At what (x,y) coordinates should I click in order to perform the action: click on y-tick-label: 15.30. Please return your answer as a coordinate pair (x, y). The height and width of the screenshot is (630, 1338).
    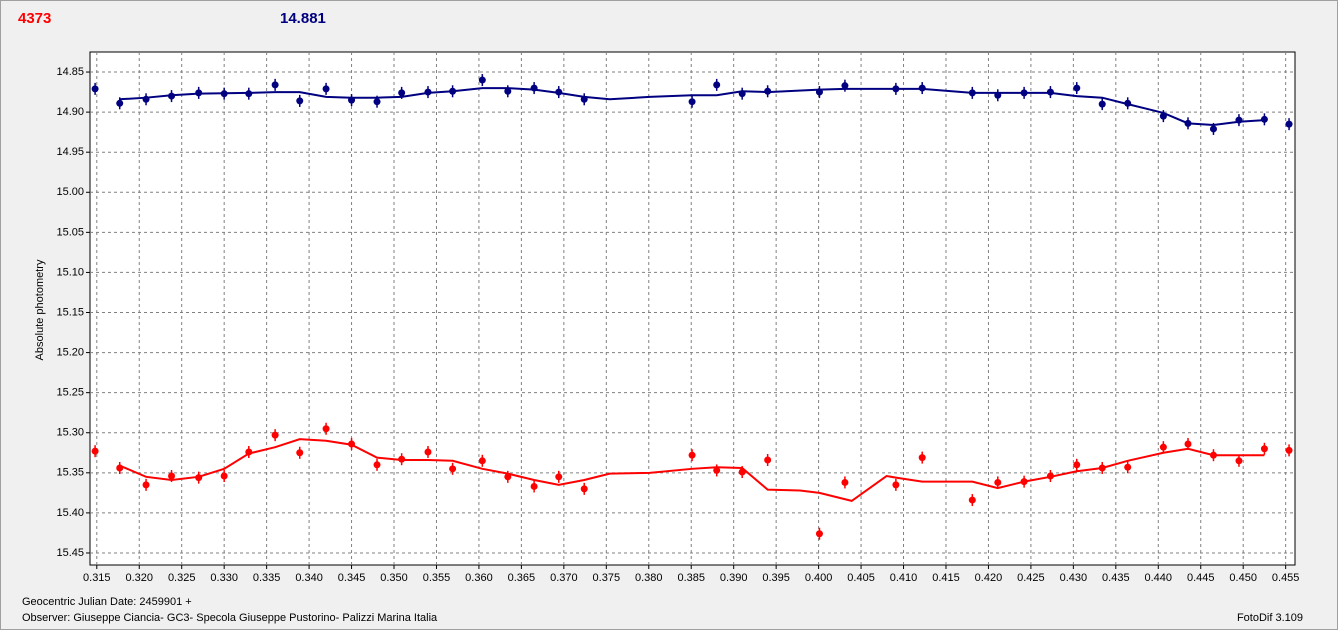
    Looking at the image, I should click on (70, 433).